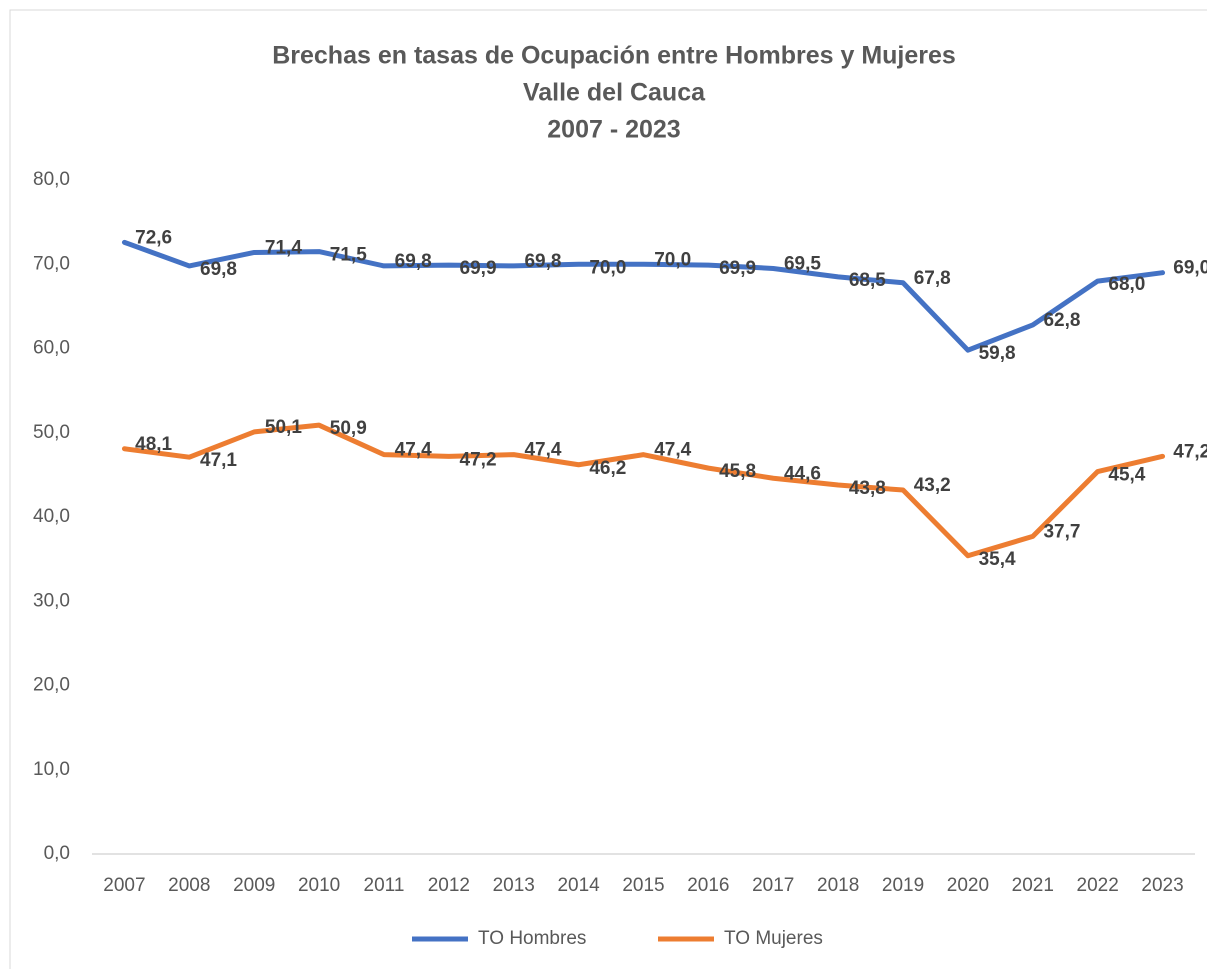  I want to click on y-tick-label: 60,0, so click(51, 348).